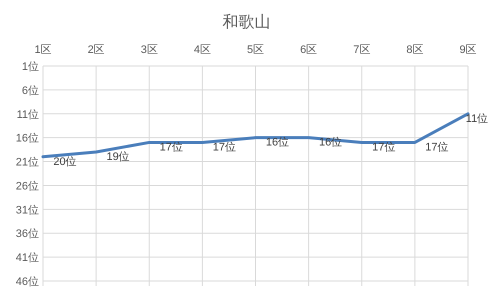  What do you see at coordinates (477, 118) in the screenshot?
I see `data-label: 11位` at bounding box center [477, 118].